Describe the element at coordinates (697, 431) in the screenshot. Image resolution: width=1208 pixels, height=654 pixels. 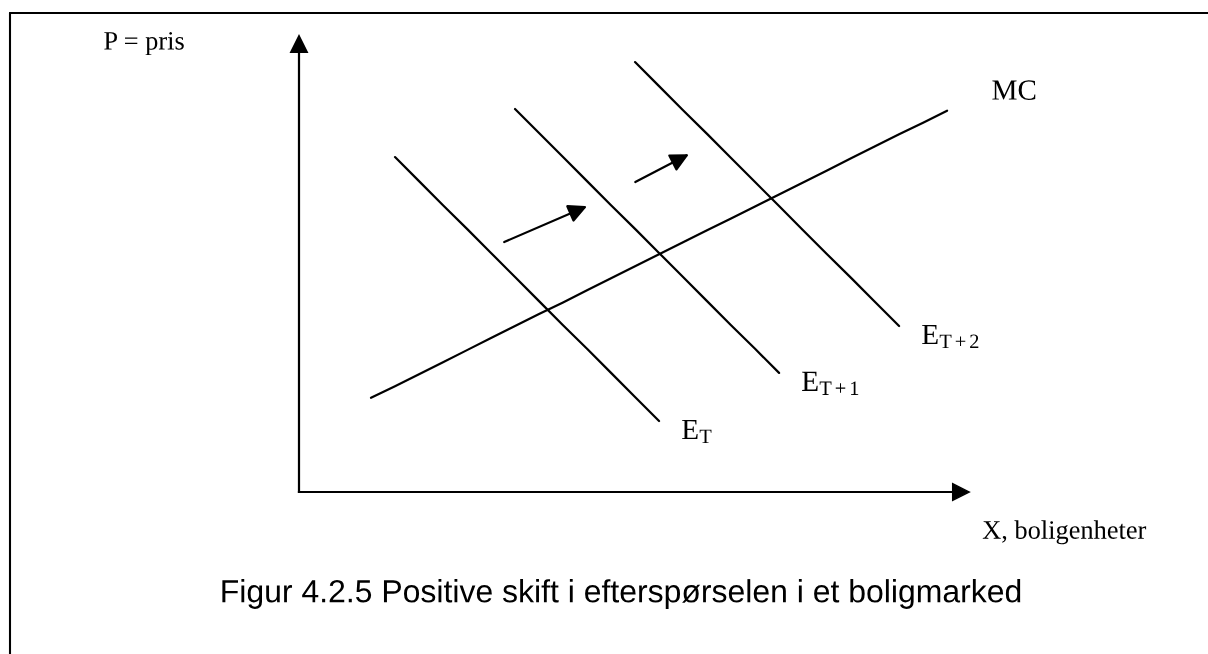
I see `series-label: E$_{T}$` at that location.